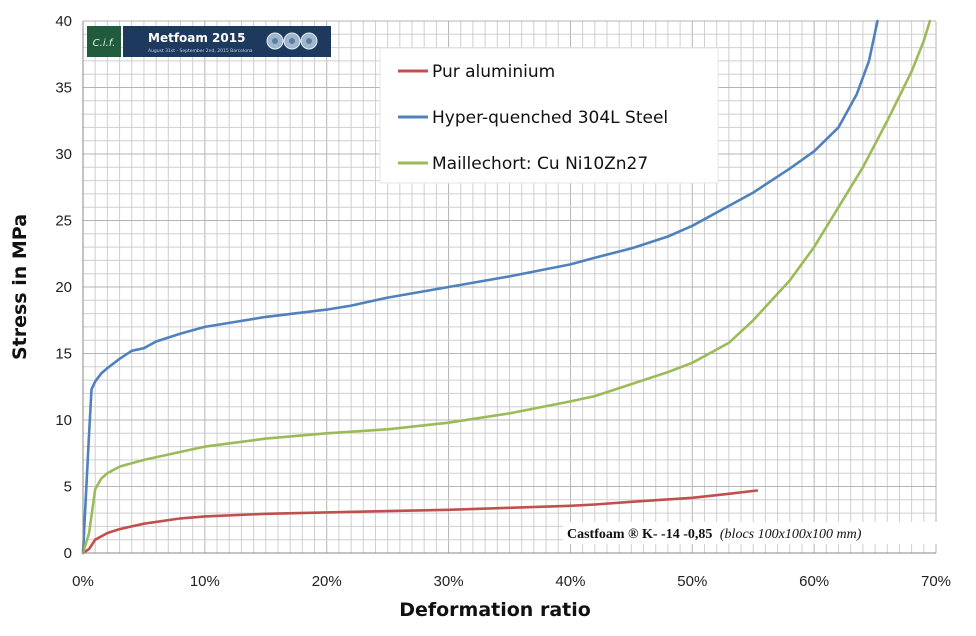  What do you see at coordinates (63, 221) in the screenshot?
I see `y-tick-label: 25` at bounding box center [63, 221].